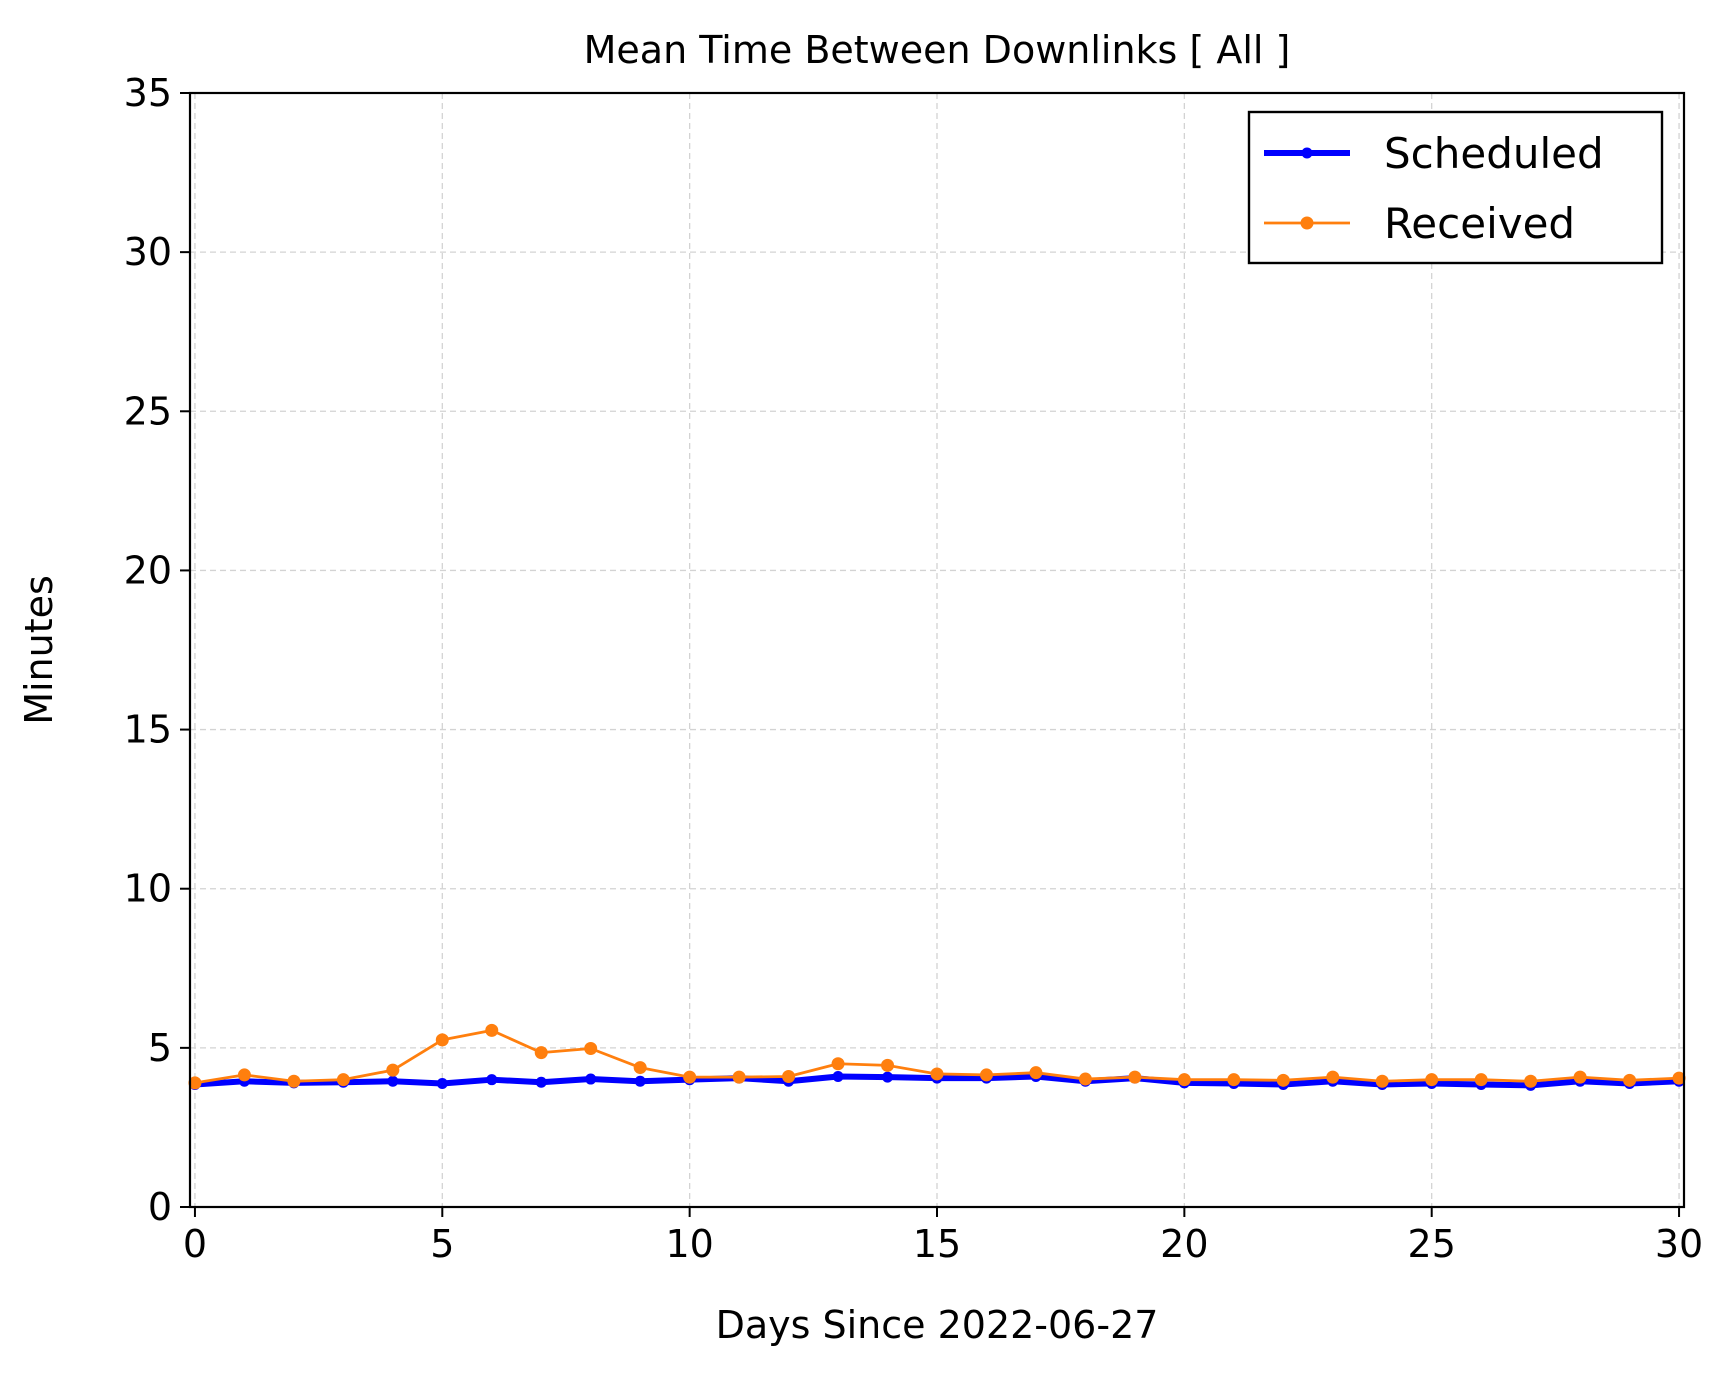  What do you see at coordinates (148, 93) in the screenshot?
I see `y-tick-label: 35` at bounding box center [148, 93].